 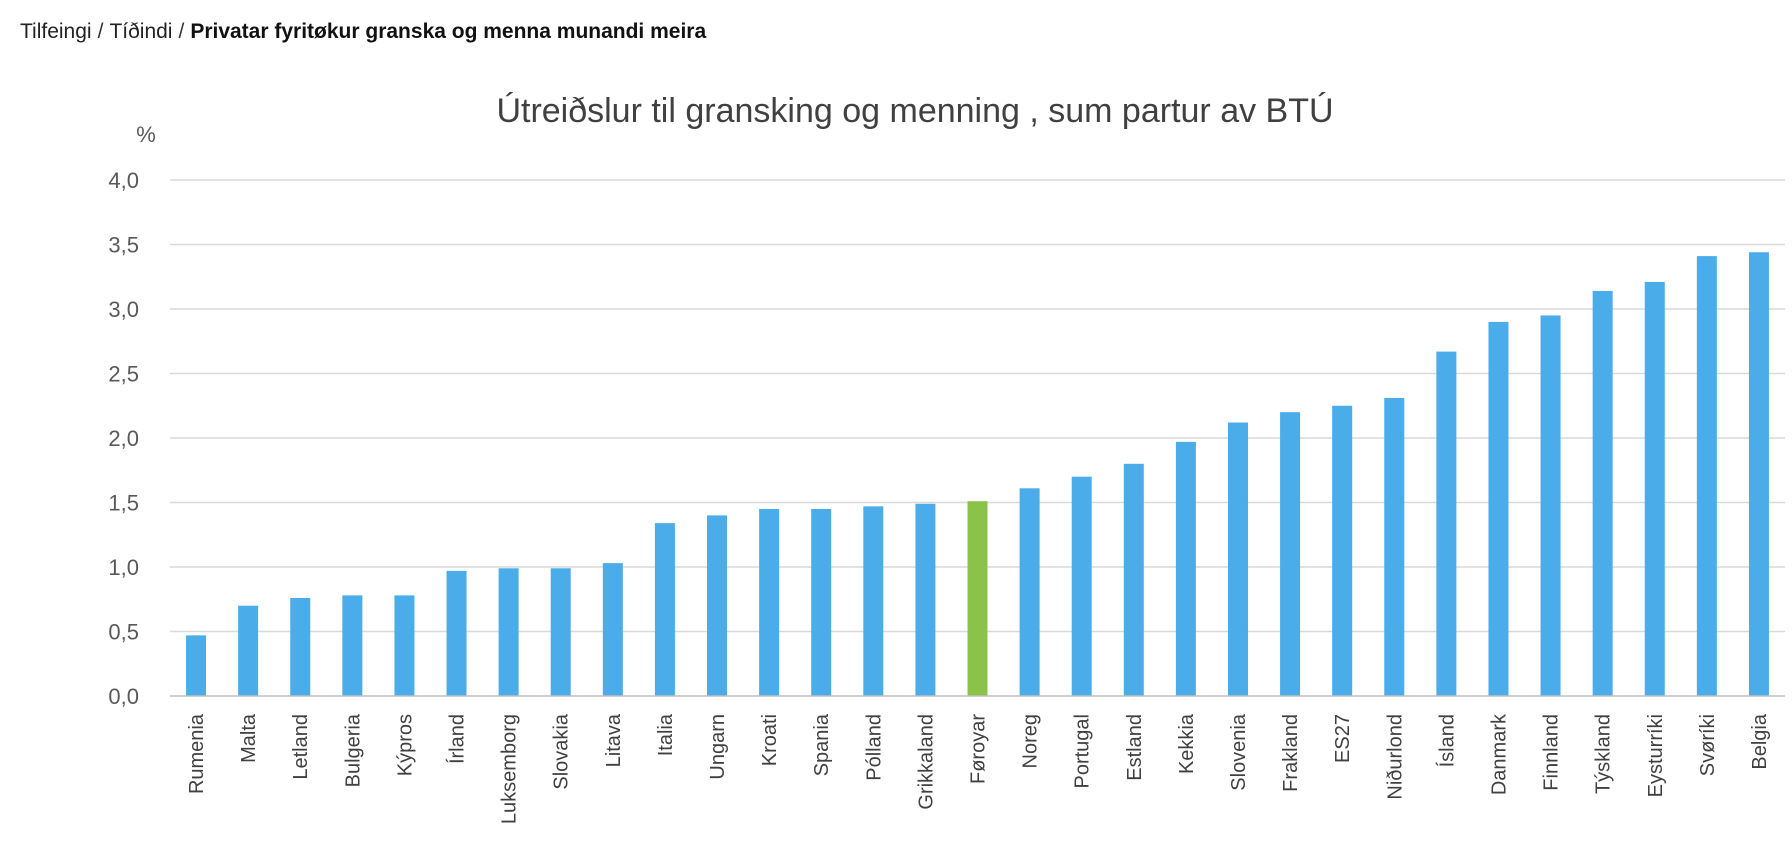 I want to click on y-tick-label: 0,0, so click(x=123, y=696).